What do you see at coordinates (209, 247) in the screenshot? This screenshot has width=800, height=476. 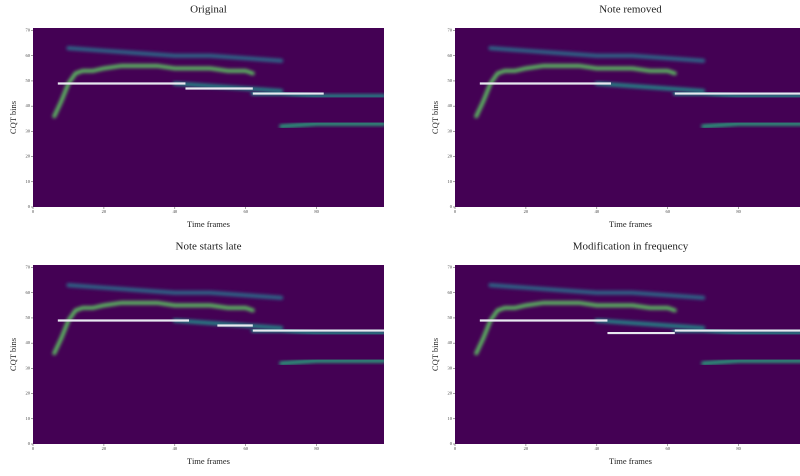 I see `panel-title: Note starts late` at bounding box center [209, 247].